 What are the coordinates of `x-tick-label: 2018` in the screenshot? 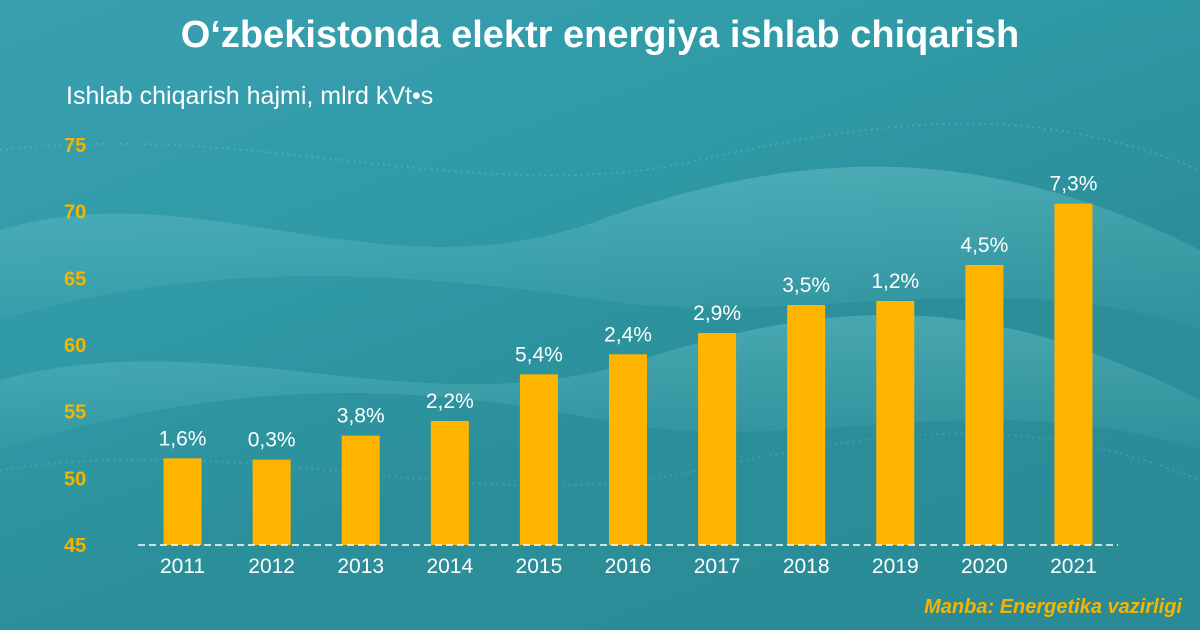 It's located at (806, 566).